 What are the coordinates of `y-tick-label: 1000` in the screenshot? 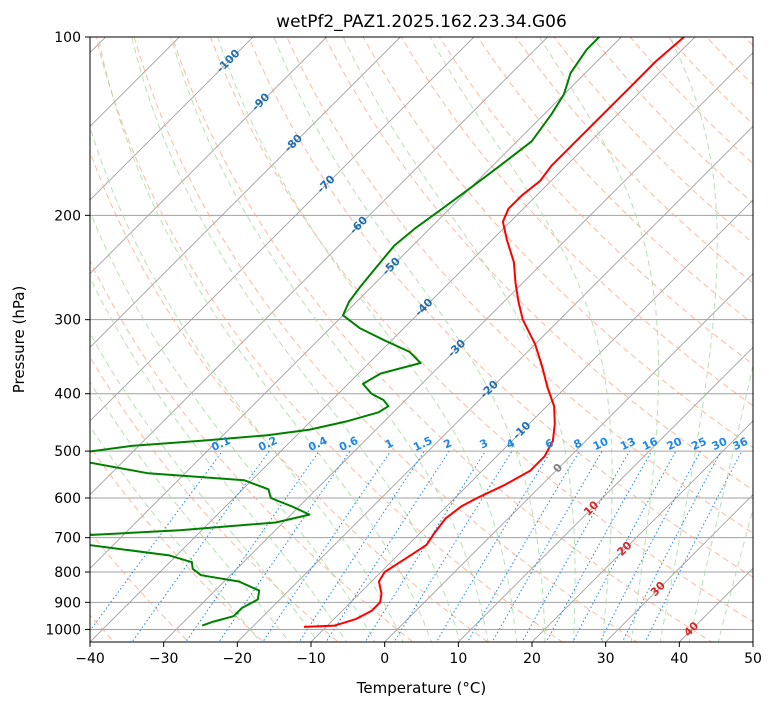 It's located at (63, 630).